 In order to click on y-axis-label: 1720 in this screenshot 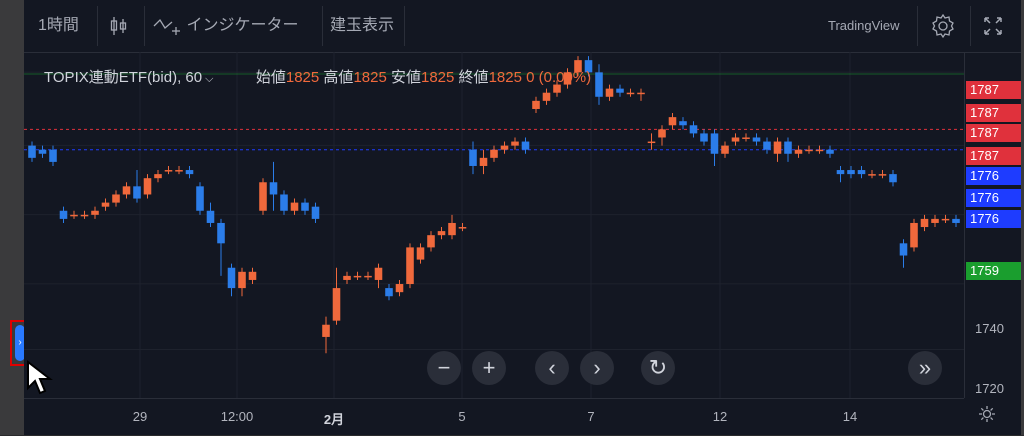, I will do `click(989, 388)`.